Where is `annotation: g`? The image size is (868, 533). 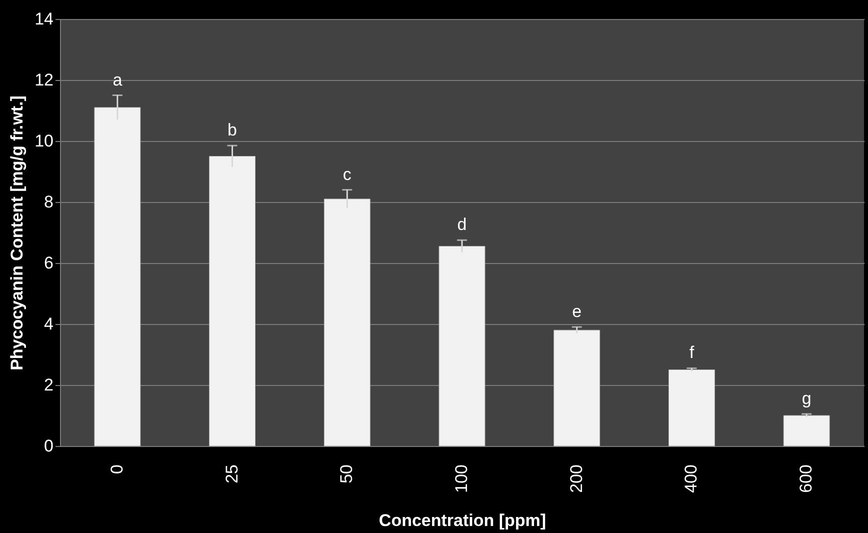
annotation: g is located at coordinates (807, 398).